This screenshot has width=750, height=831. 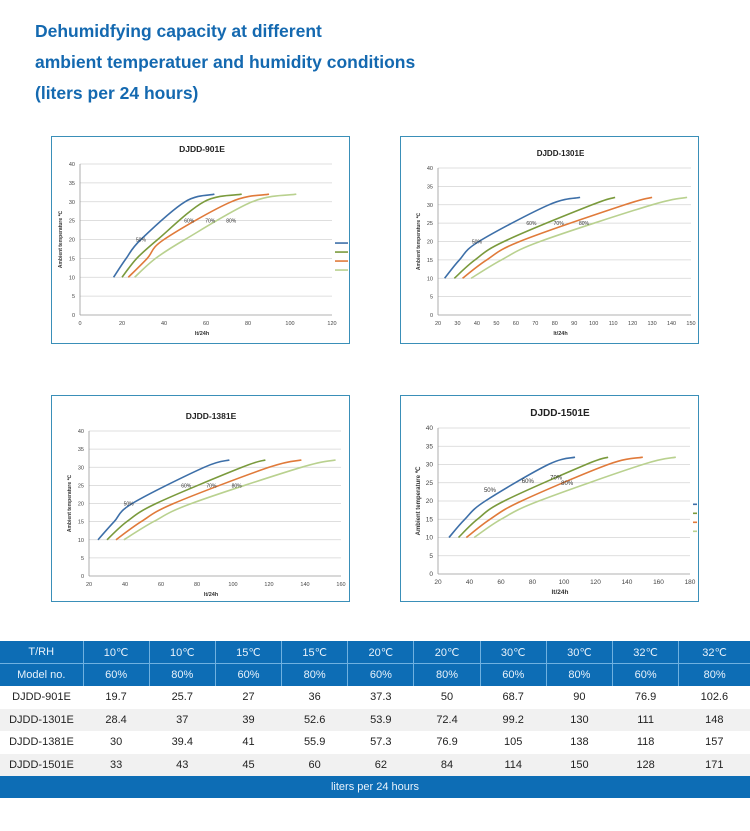 What do you see at coordinates (535, 324) in the screenshot?
I see `x-tick-label: 70` at bounding box center [535, 324].